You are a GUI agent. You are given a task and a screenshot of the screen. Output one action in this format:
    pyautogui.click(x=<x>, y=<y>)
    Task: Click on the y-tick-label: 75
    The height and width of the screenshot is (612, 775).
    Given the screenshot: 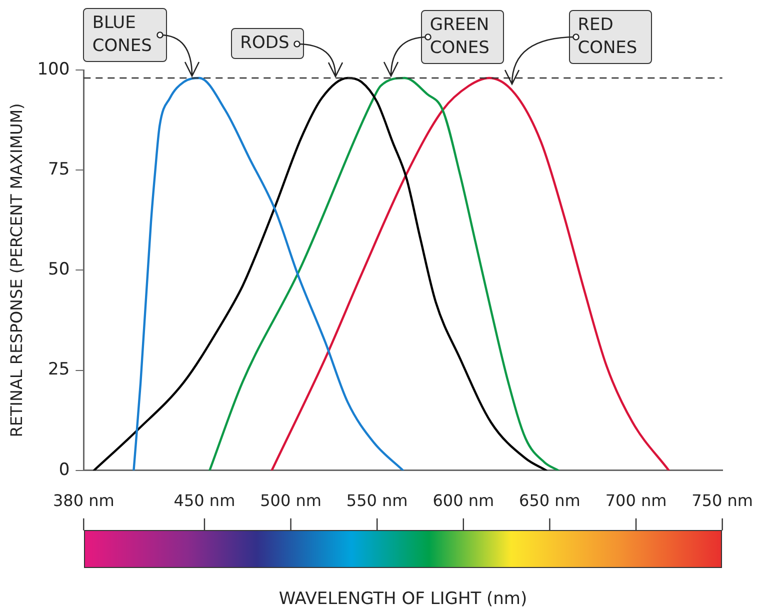 What is the action you would take?
    pyautogui.click(x=59, y=170)
    